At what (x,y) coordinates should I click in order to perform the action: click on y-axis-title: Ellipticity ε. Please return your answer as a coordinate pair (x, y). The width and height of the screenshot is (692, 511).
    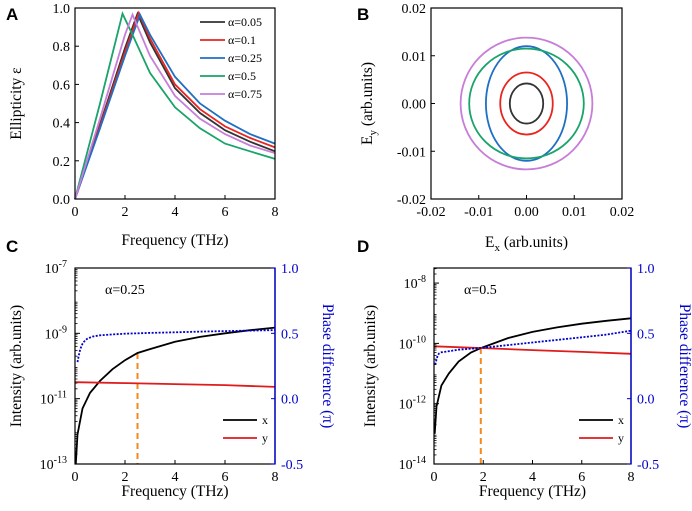
    Looking at the image, I should click on (16, 103).